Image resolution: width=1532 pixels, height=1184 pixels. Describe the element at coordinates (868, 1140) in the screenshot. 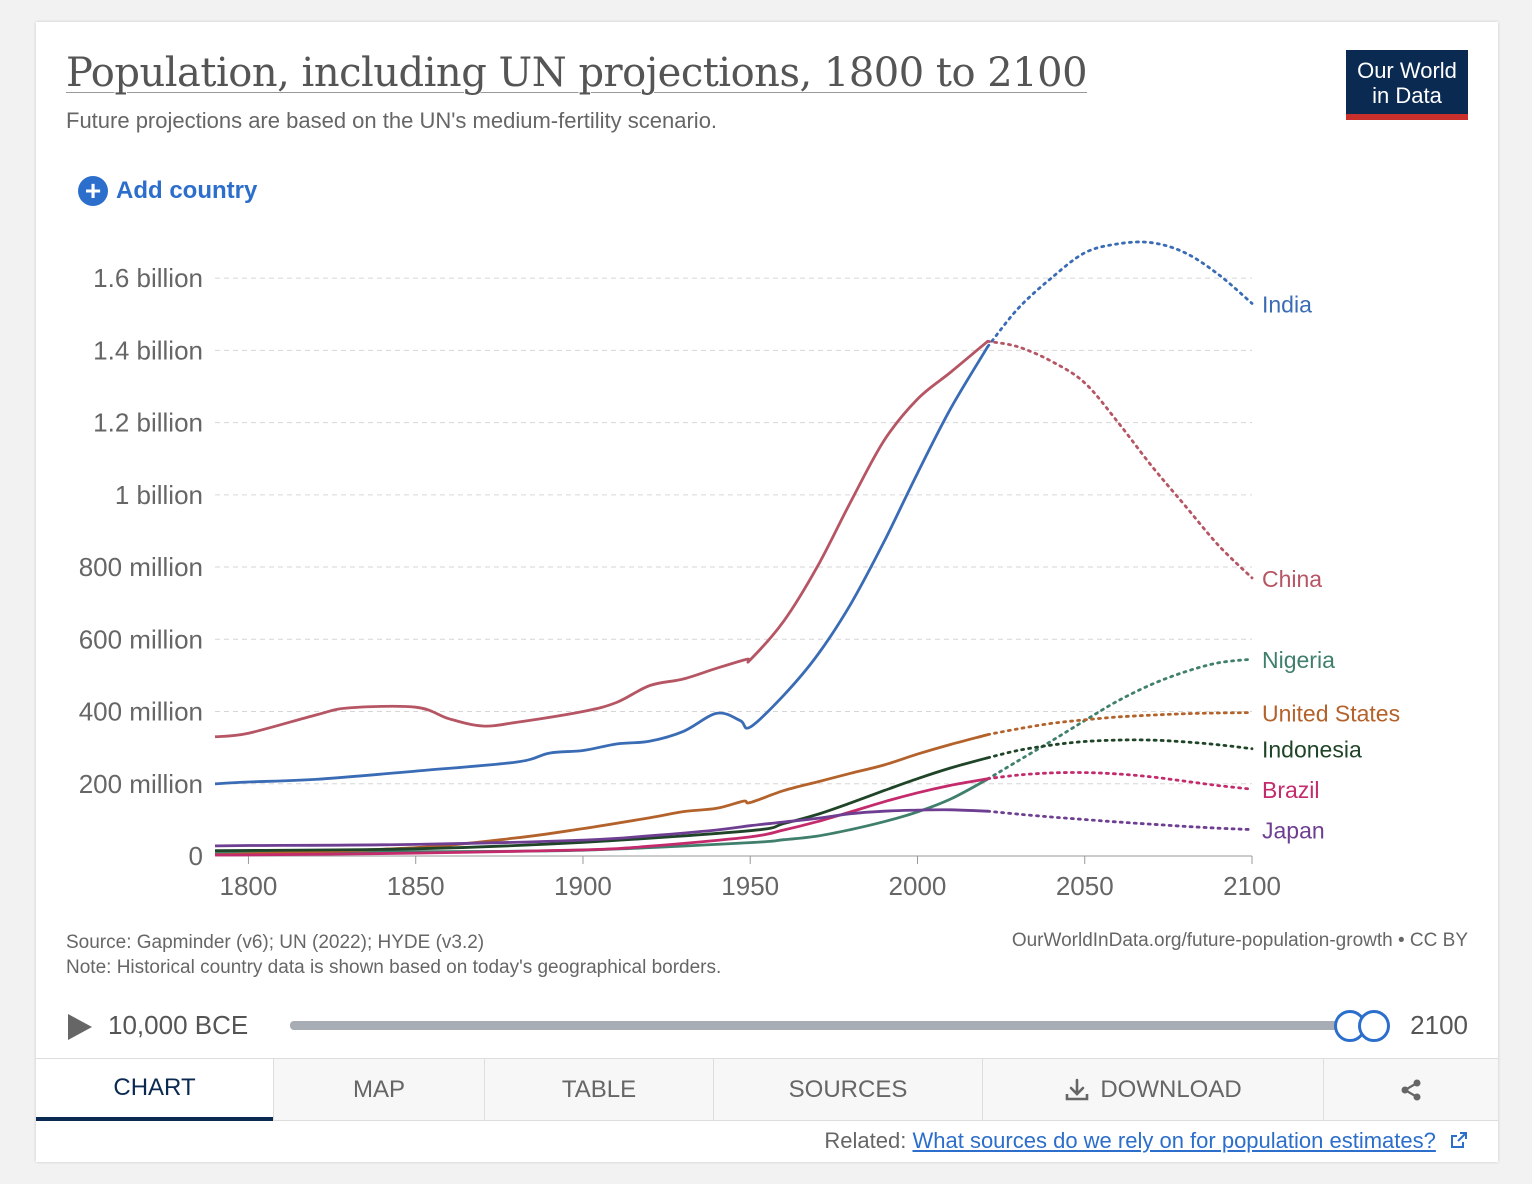

I see `related-prefix: Related:` at that location.